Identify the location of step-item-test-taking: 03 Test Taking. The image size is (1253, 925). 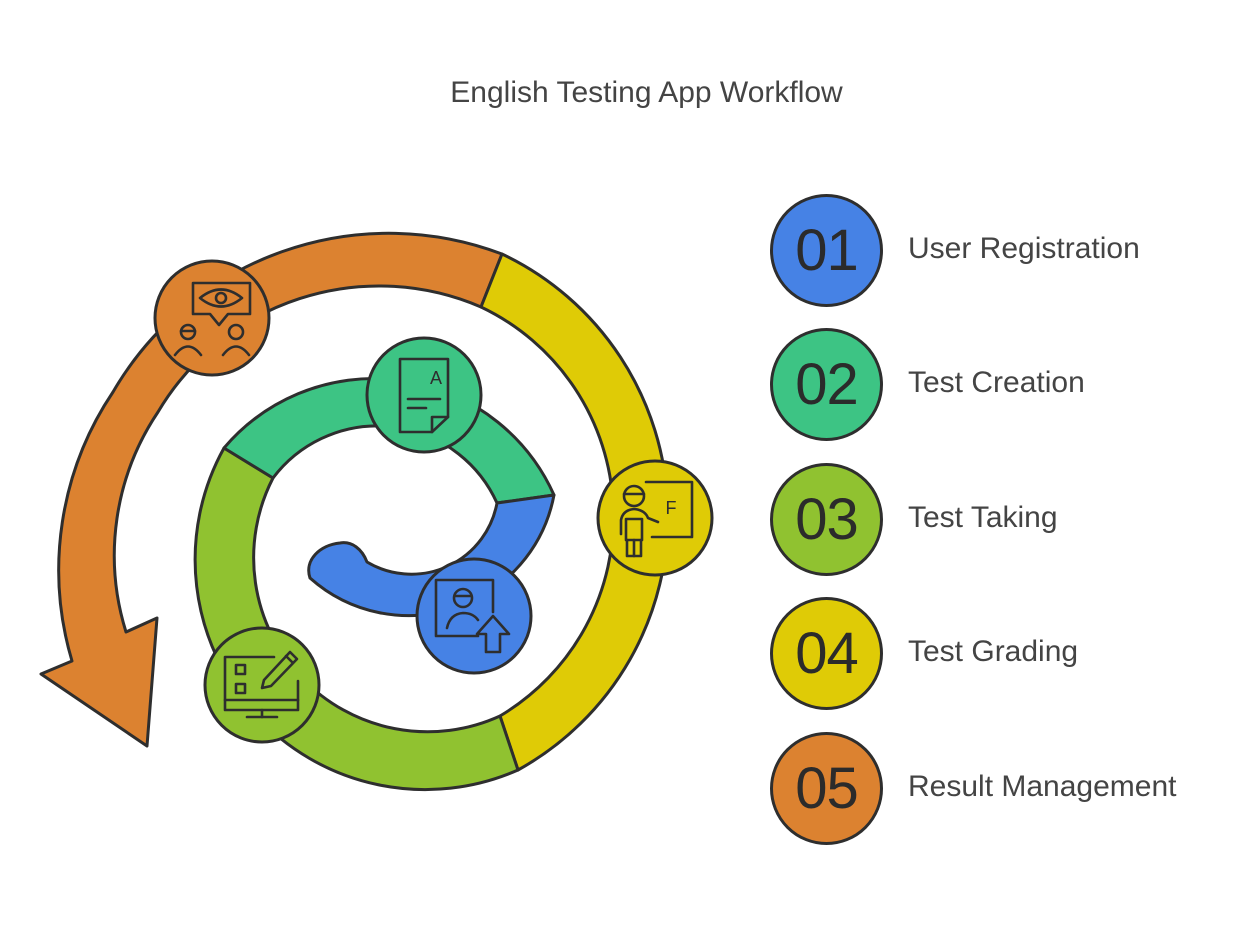
(1003, 520).